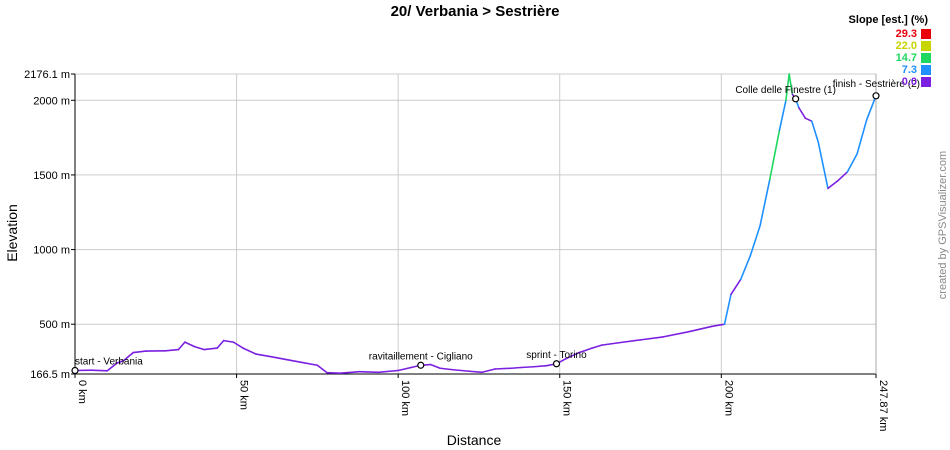 This screenshot has height=450, width=950. What do you see at coordinates (906, 46) in the screenshot?
I see `legend-item-label: 22.0` at bounding box center [906, 46].